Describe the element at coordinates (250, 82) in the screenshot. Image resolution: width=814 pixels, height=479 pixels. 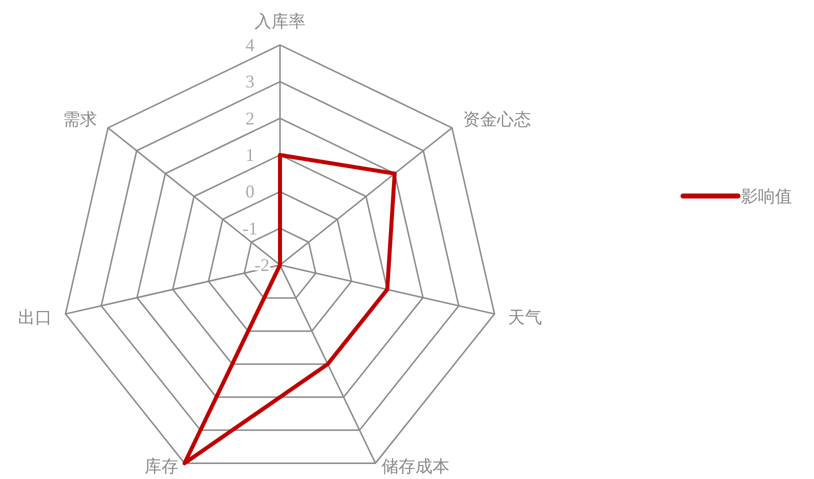
I see `y-tick-label: 3` at that location.